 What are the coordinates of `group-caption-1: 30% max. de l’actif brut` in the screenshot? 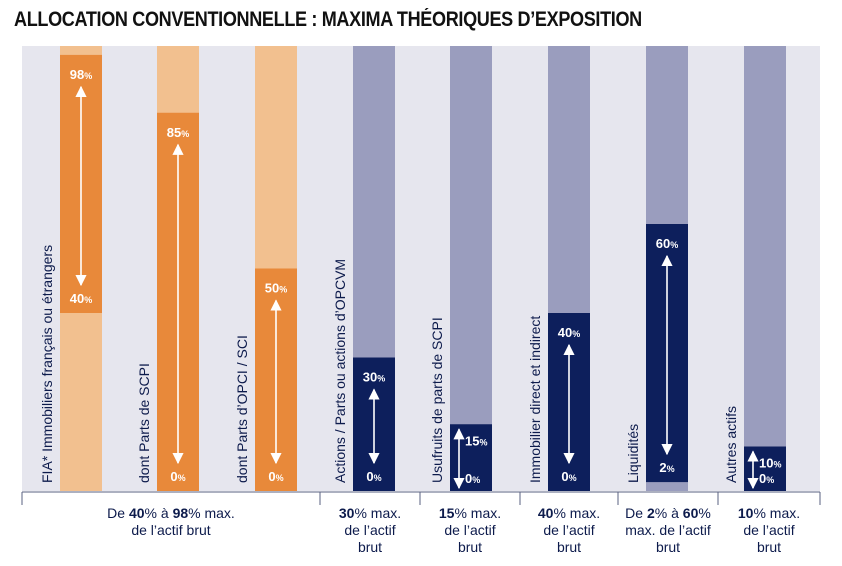 It's located at (370, 530).